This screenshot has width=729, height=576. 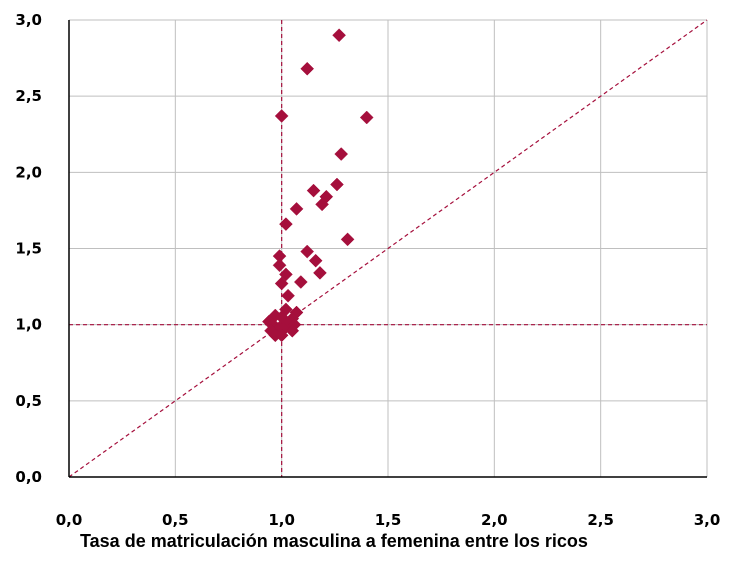 What do you see at coordinates (281, 520) in the screenshot?
I see `x-tick-label: 1,0` at bounding box center [281, 520].